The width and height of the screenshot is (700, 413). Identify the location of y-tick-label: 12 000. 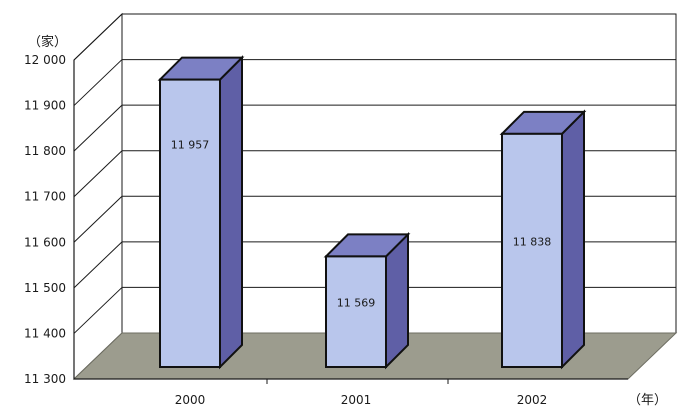
(45, 60).